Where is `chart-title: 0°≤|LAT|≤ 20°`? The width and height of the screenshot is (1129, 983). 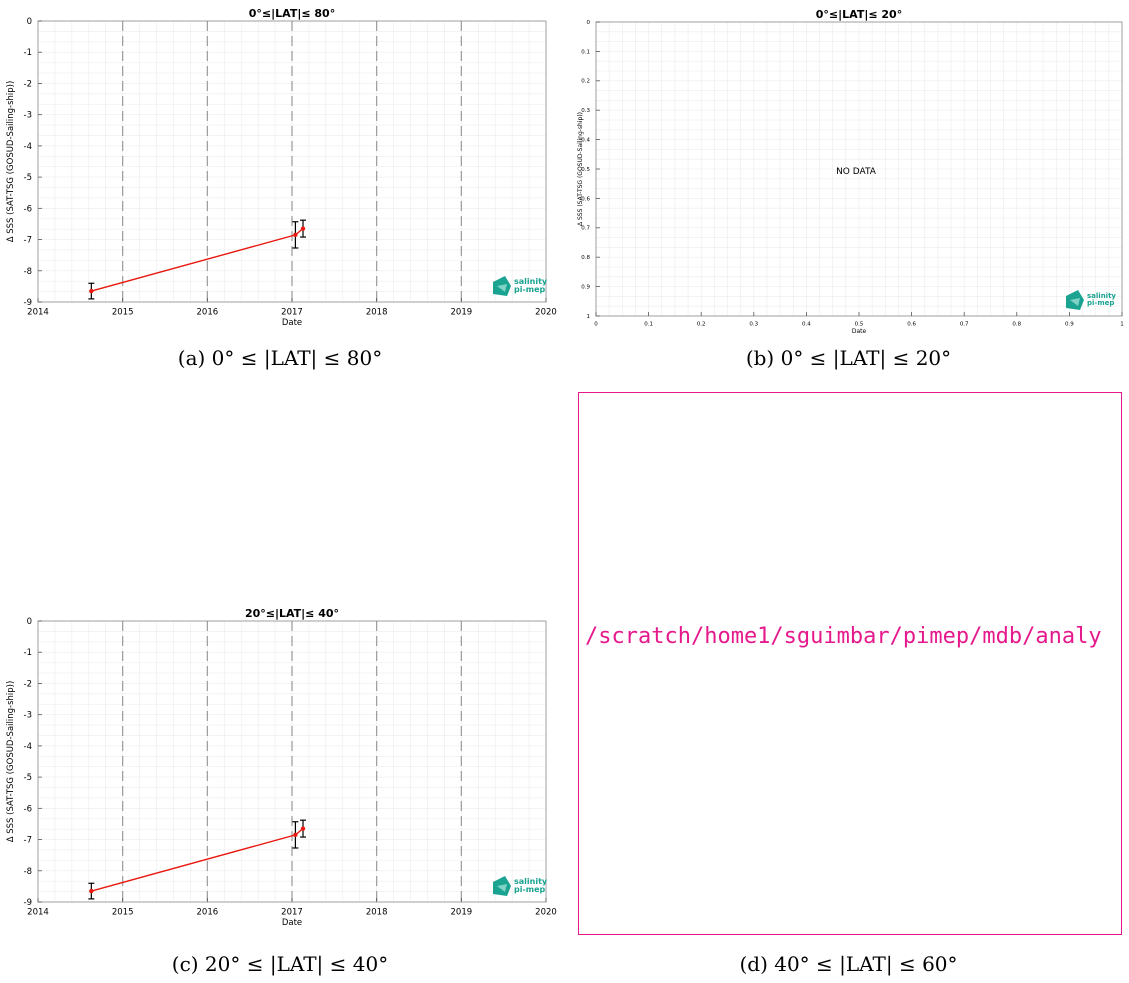 chart-title: 0°≤|LAT|≤ 20° is located at coordinates (859, 14).